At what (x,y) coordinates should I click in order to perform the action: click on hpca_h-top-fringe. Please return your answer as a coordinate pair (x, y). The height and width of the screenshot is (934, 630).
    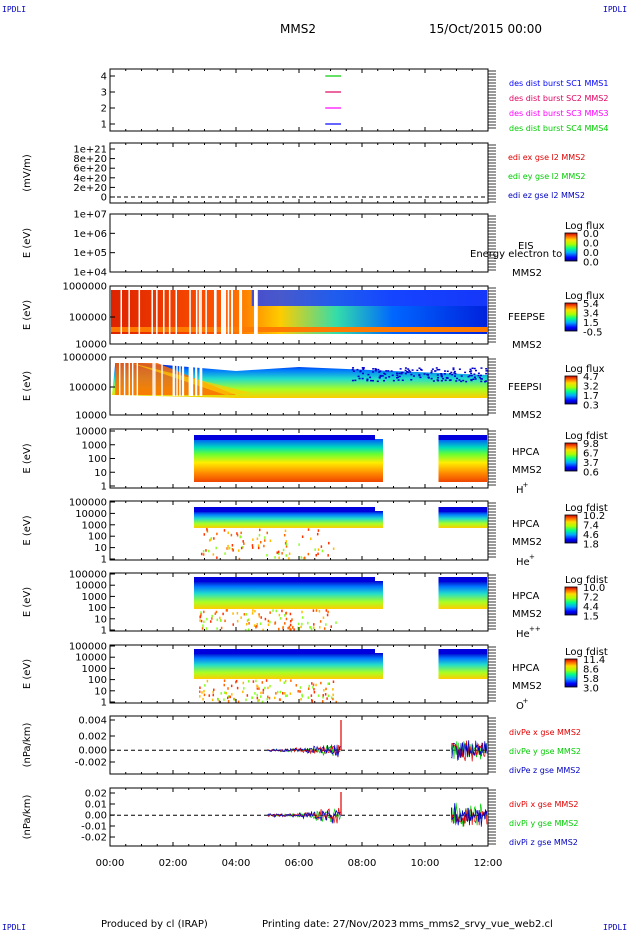
    Looking at the image, I should click on (462, 437).